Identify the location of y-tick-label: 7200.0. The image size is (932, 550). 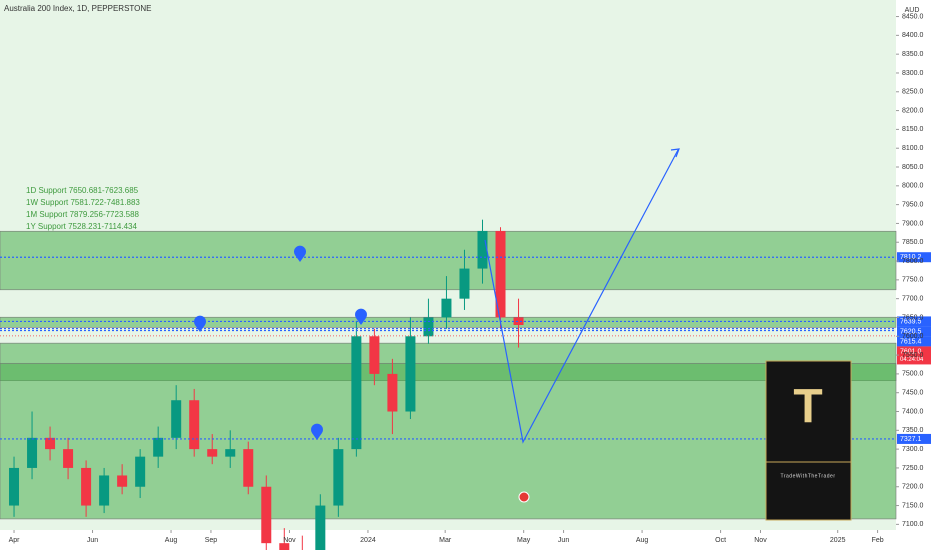
(913, 487).